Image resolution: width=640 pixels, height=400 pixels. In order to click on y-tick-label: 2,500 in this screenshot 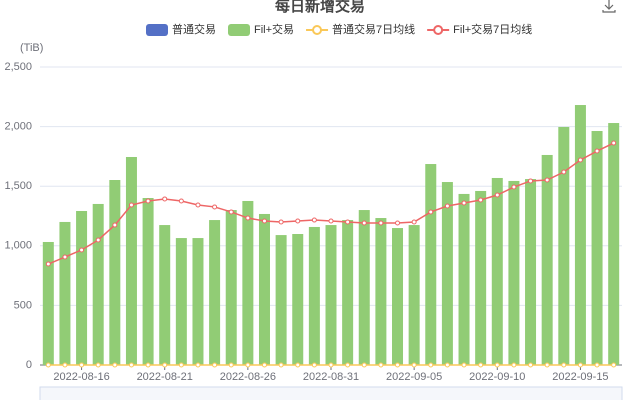, I will do `click(18, 67)`.